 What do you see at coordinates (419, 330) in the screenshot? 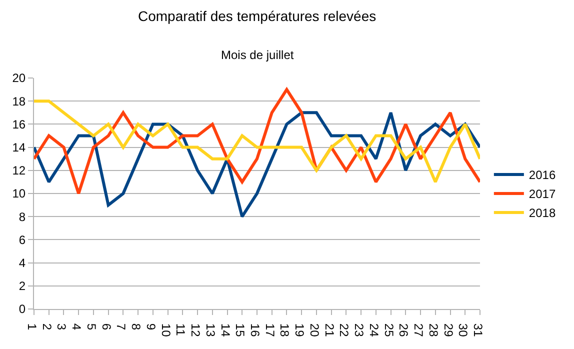
I see `x-tick-label: 27` at bounding box center [419, 330].